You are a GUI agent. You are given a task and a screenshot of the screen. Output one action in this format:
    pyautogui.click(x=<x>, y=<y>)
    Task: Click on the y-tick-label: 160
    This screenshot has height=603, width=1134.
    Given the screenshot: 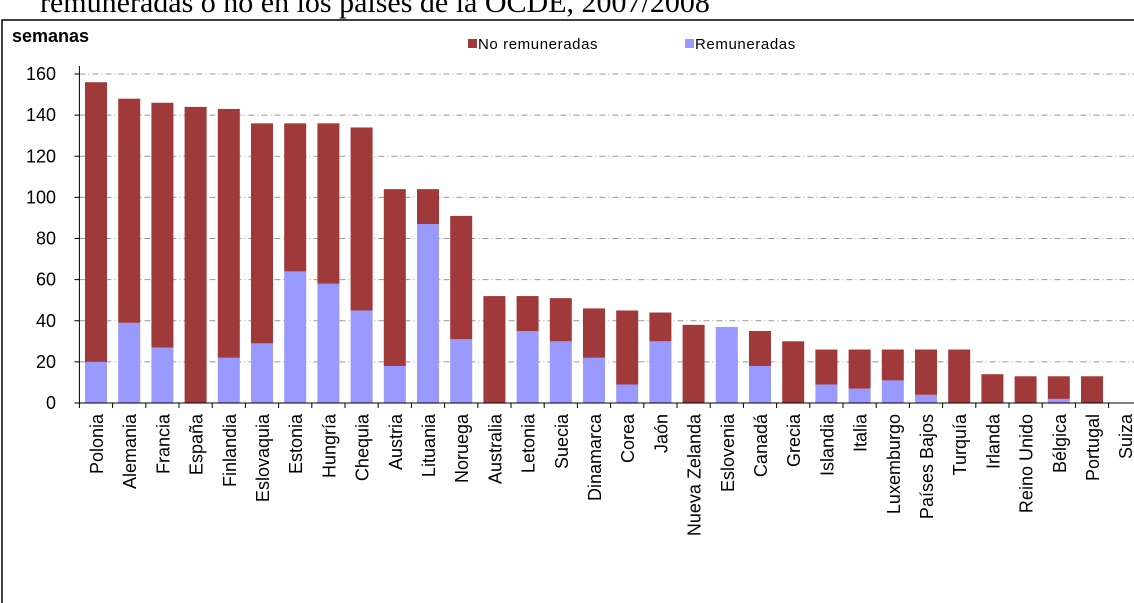 What is the action you would take?
    pyautogui.click(x=41, y=74)
    